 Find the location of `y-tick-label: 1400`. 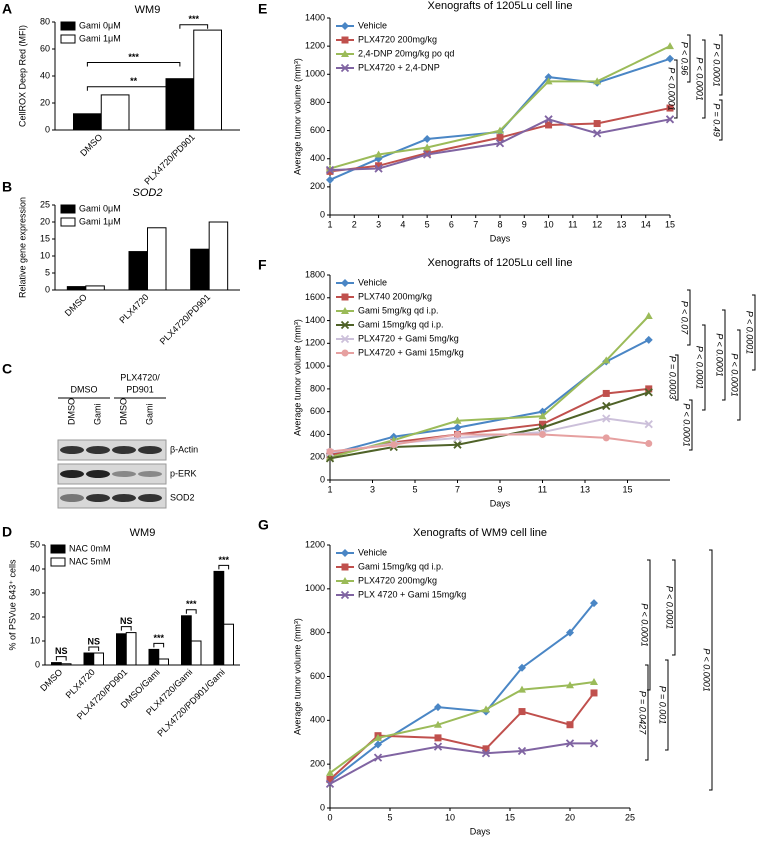

y-tick-label: 1400 is located at coordinates (315, 320).